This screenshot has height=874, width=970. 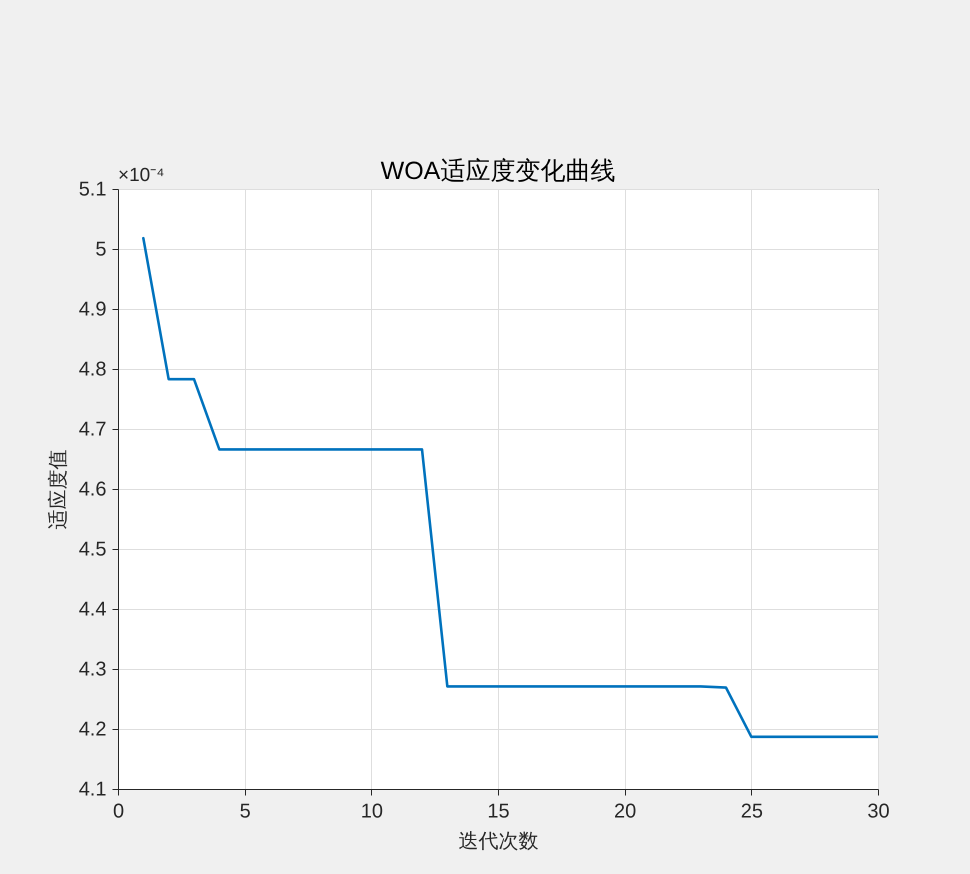 What do you see at coordinates (92, 789) in the screenshot?
I see `y-tick-label: 4.1` at bounding box center [92, 789].